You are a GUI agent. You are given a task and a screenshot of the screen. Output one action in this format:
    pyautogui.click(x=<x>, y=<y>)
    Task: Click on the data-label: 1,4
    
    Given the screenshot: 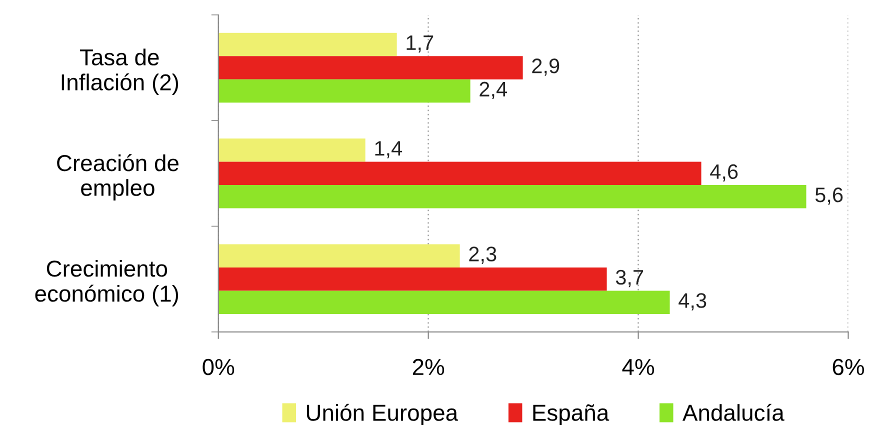 What is the action you would take?
    pyautogui.click(x=388, y=149)
    